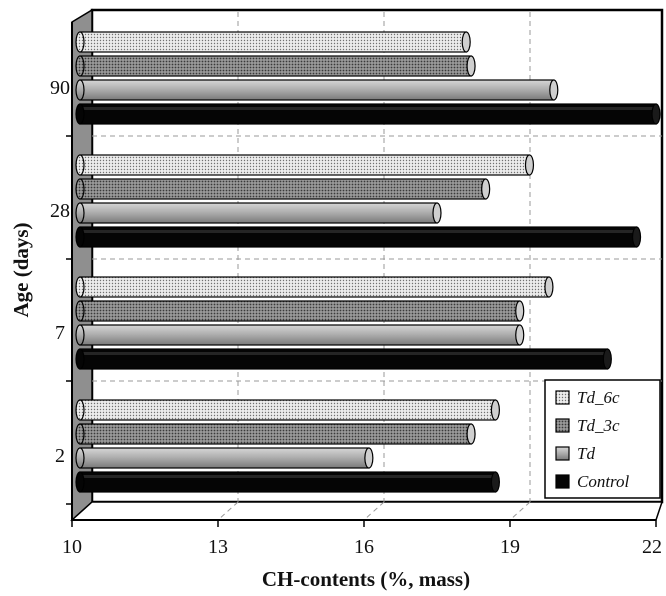 Image resolution: width=666 pixels, height=596 pixels. What do you see at coordinates (575, 453) in the screenshot?
I see `legend-item-td: Td` at bounding box center [575, 453].